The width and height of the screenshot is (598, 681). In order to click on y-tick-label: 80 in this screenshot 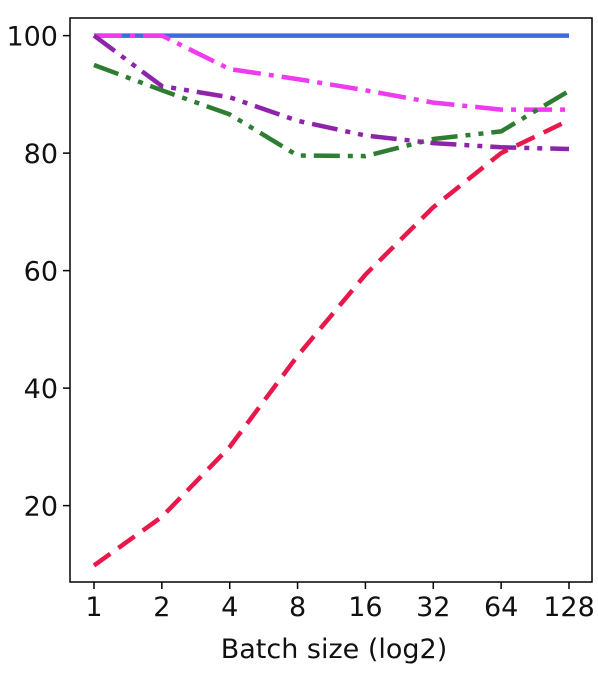, I will do `click(41, 154)`.